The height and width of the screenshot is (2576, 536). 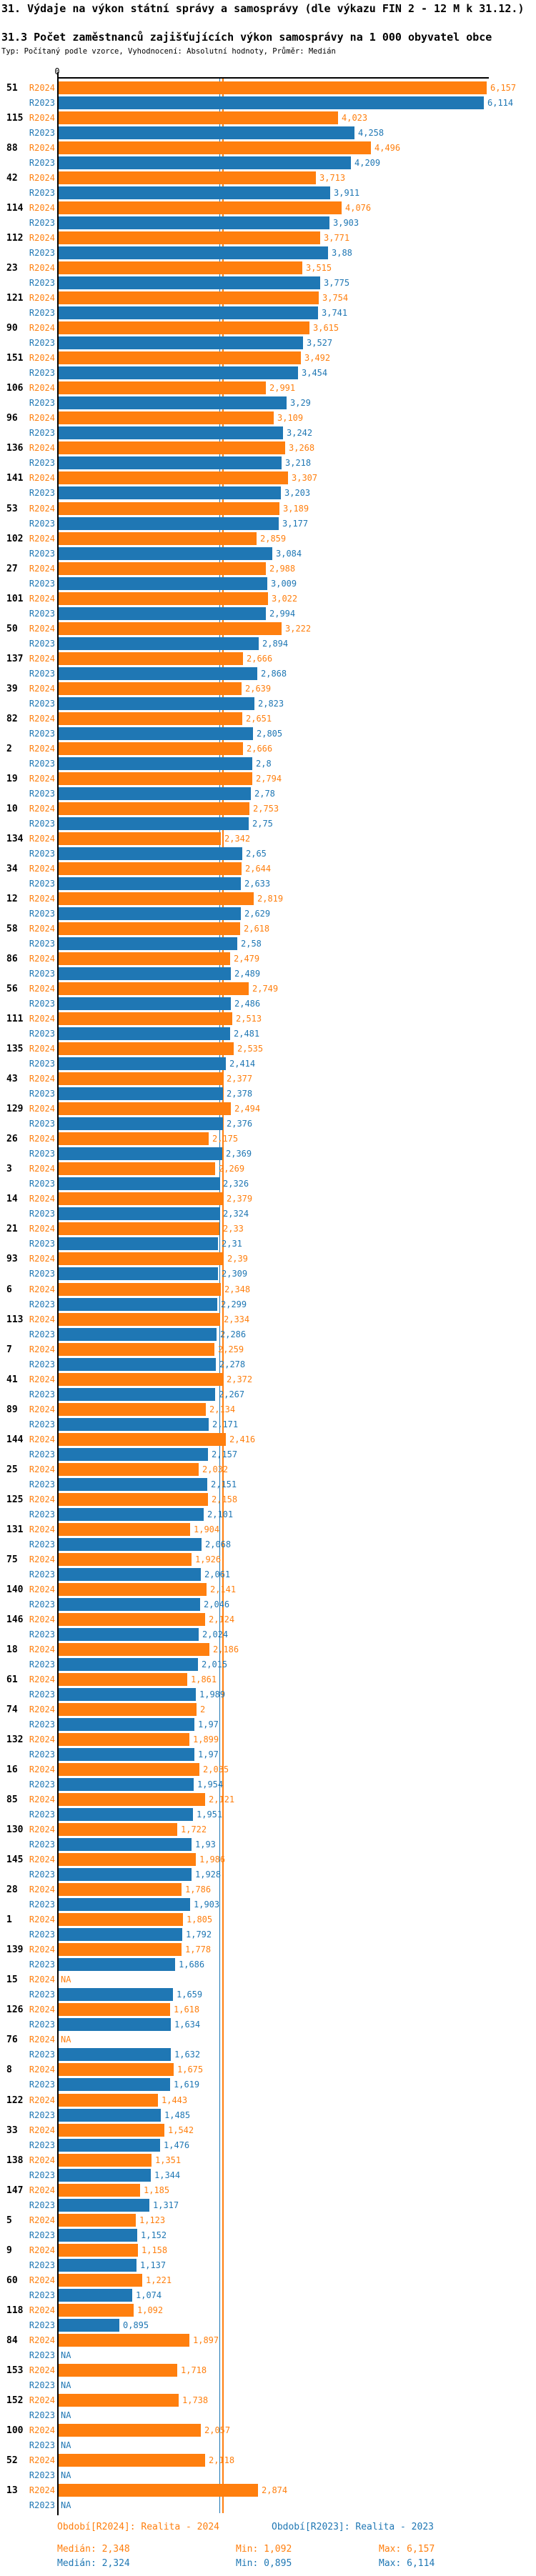 I want to click on category-label: 2, so click(x=9, y=749).